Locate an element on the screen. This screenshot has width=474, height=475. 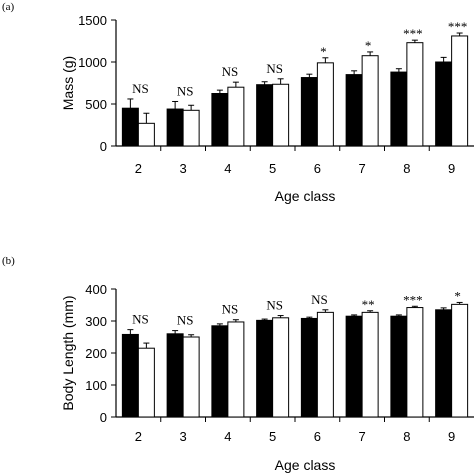
y-tick-label: 200 is located at coordinates (96, 353).